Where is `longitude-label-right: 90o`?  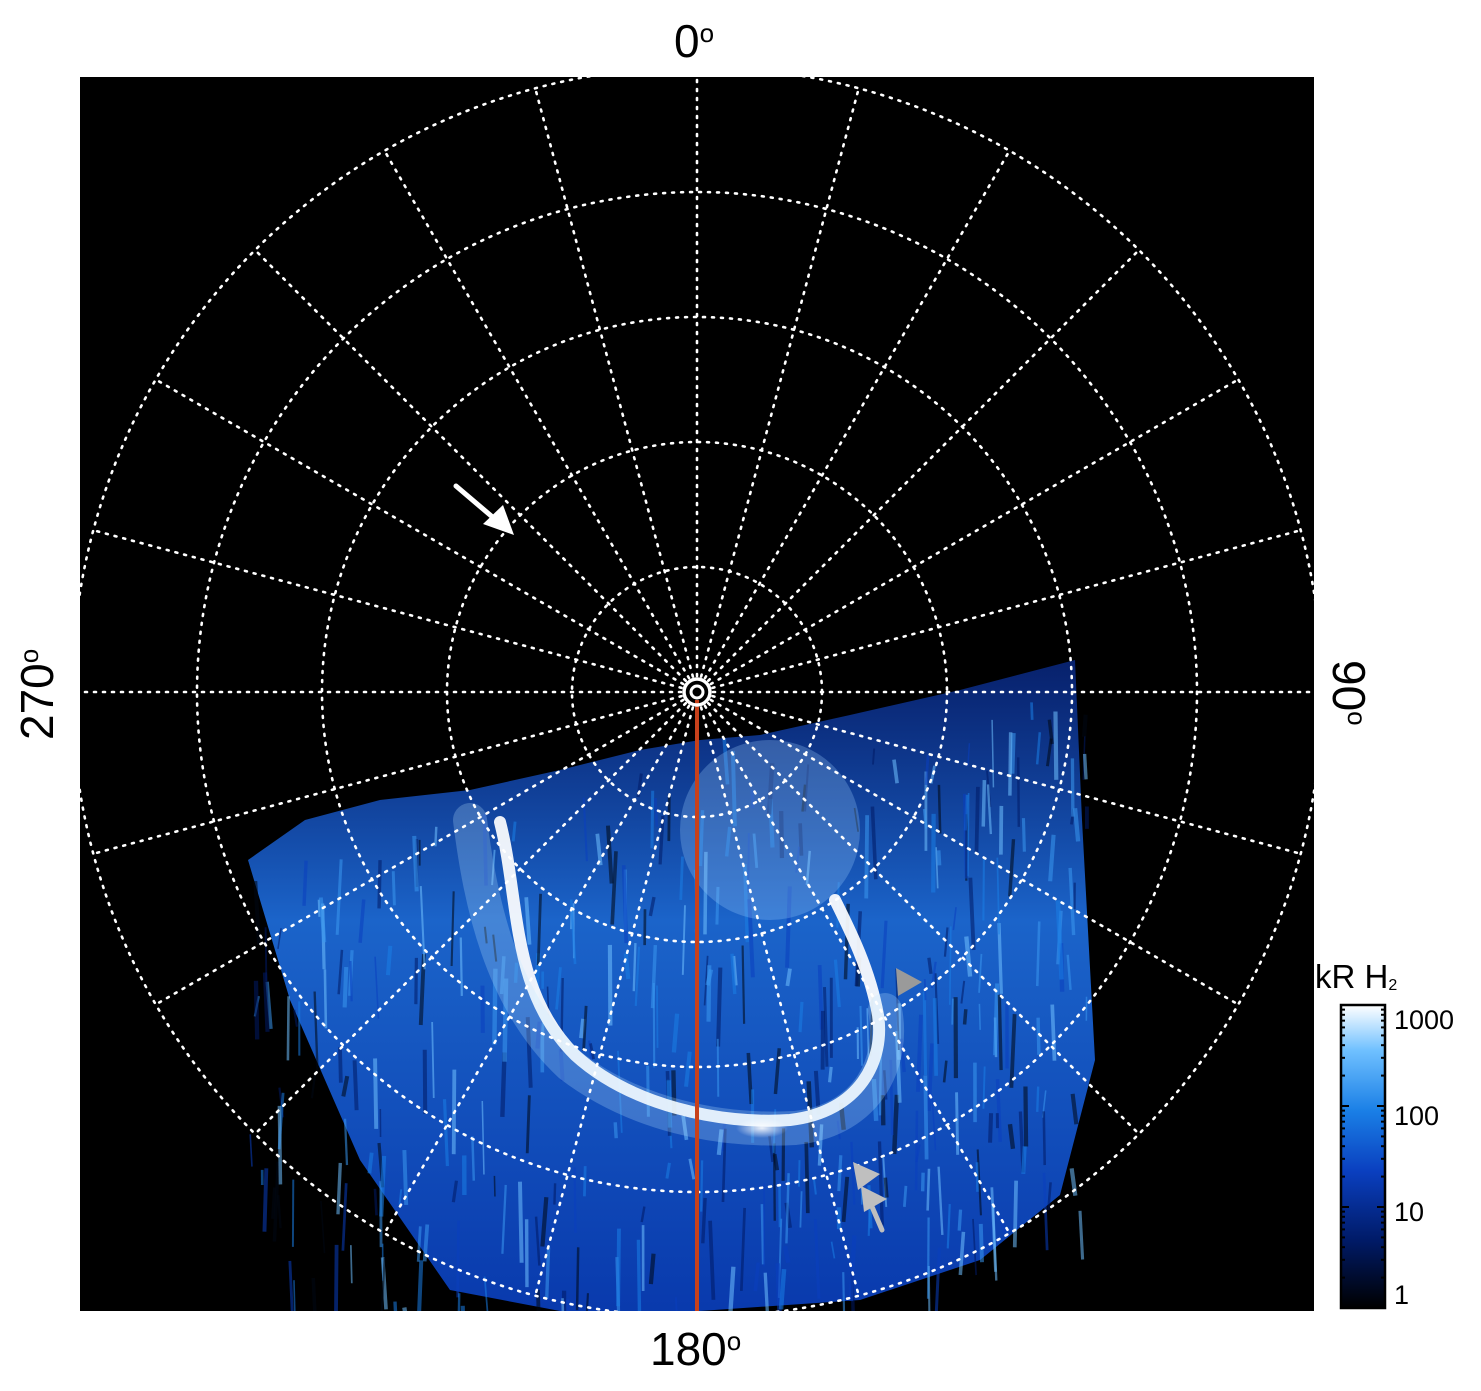 longitude-label-right: 90o is located at coordinates (1349, 693).